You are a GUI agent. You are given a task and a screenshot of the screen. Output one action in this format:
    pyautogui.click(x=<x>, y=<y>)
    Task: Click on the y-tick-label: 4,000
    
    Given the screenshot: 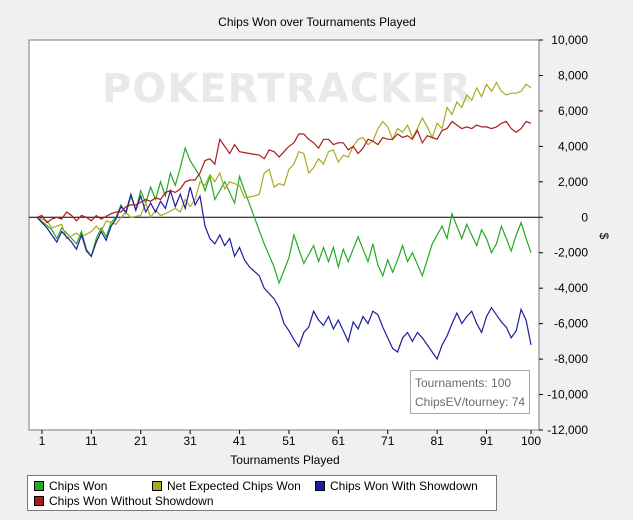 What is the action you would take?
    pyautogui.click(x=573, y=146)
    